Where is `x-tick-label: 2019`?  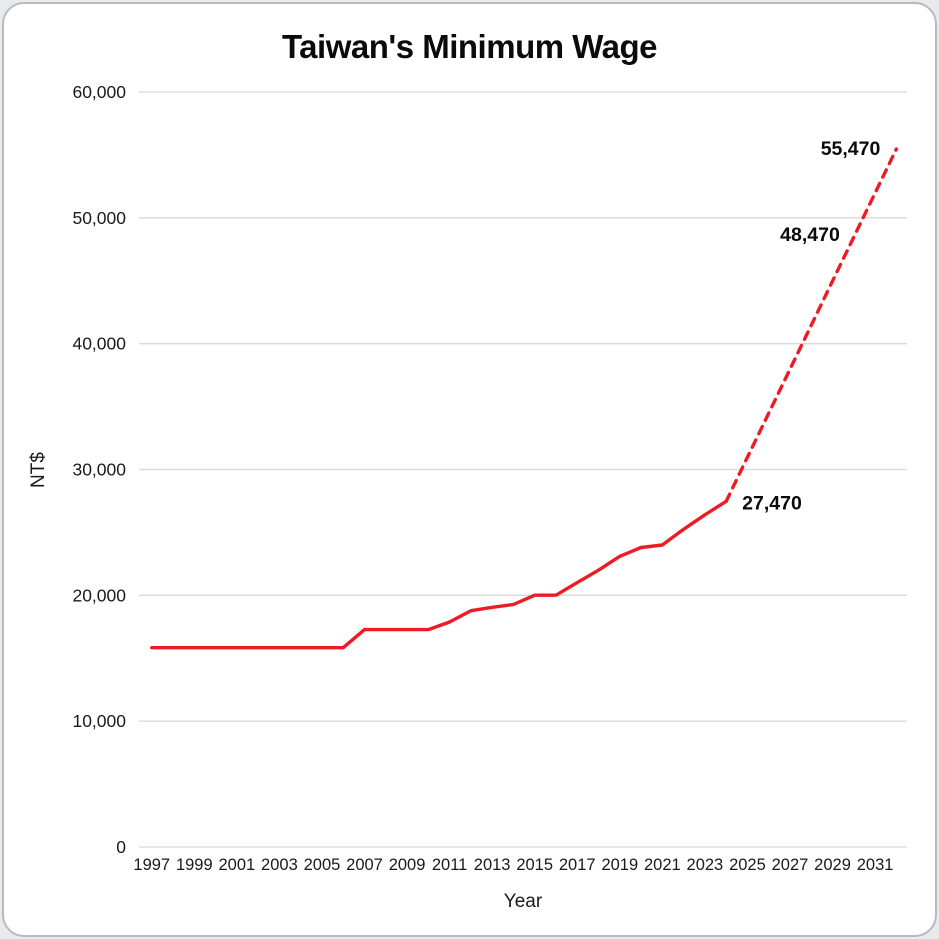
x-tick-label: 2019 is located at coordinates (619, 865).